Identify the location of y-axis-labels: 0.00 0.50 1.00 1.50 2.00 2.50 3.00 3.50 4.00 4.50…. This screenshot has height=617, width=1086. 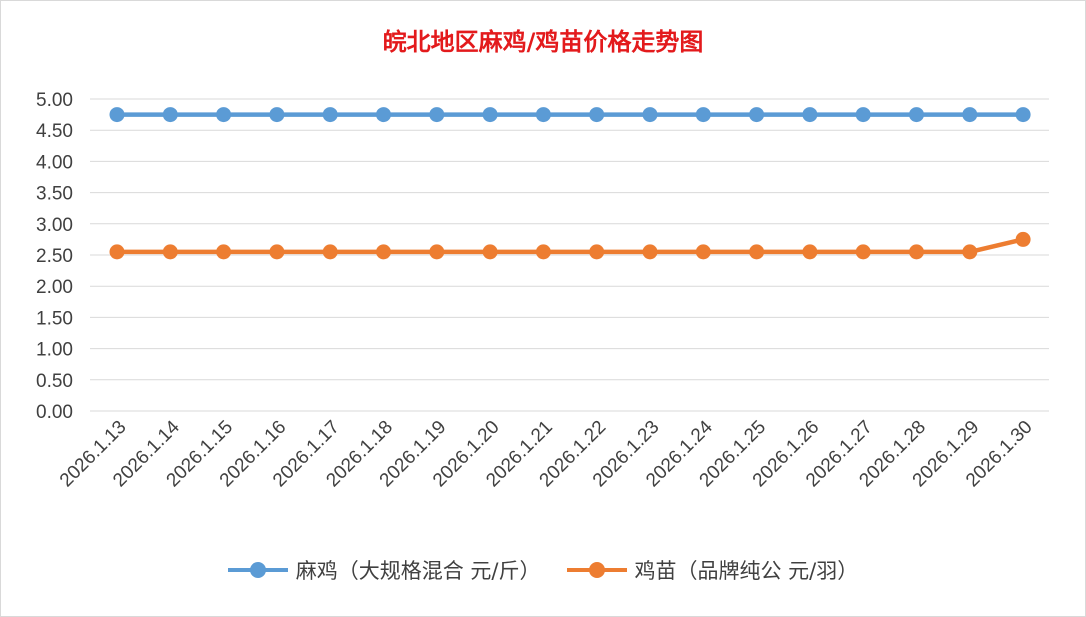
(54, 256).